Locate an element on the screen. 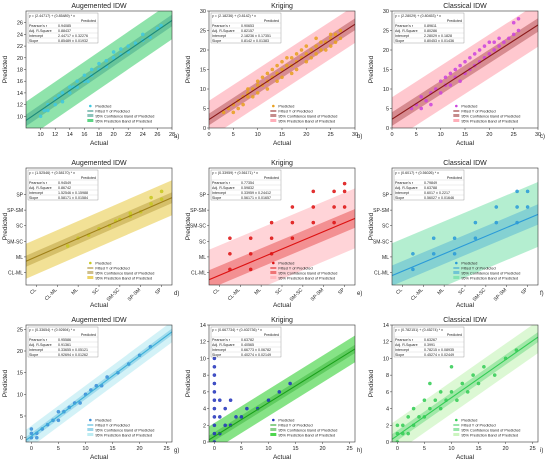 This screenshot has height=472, width=550. stats-value: 0.89611 is located at coordinates (430, 26).